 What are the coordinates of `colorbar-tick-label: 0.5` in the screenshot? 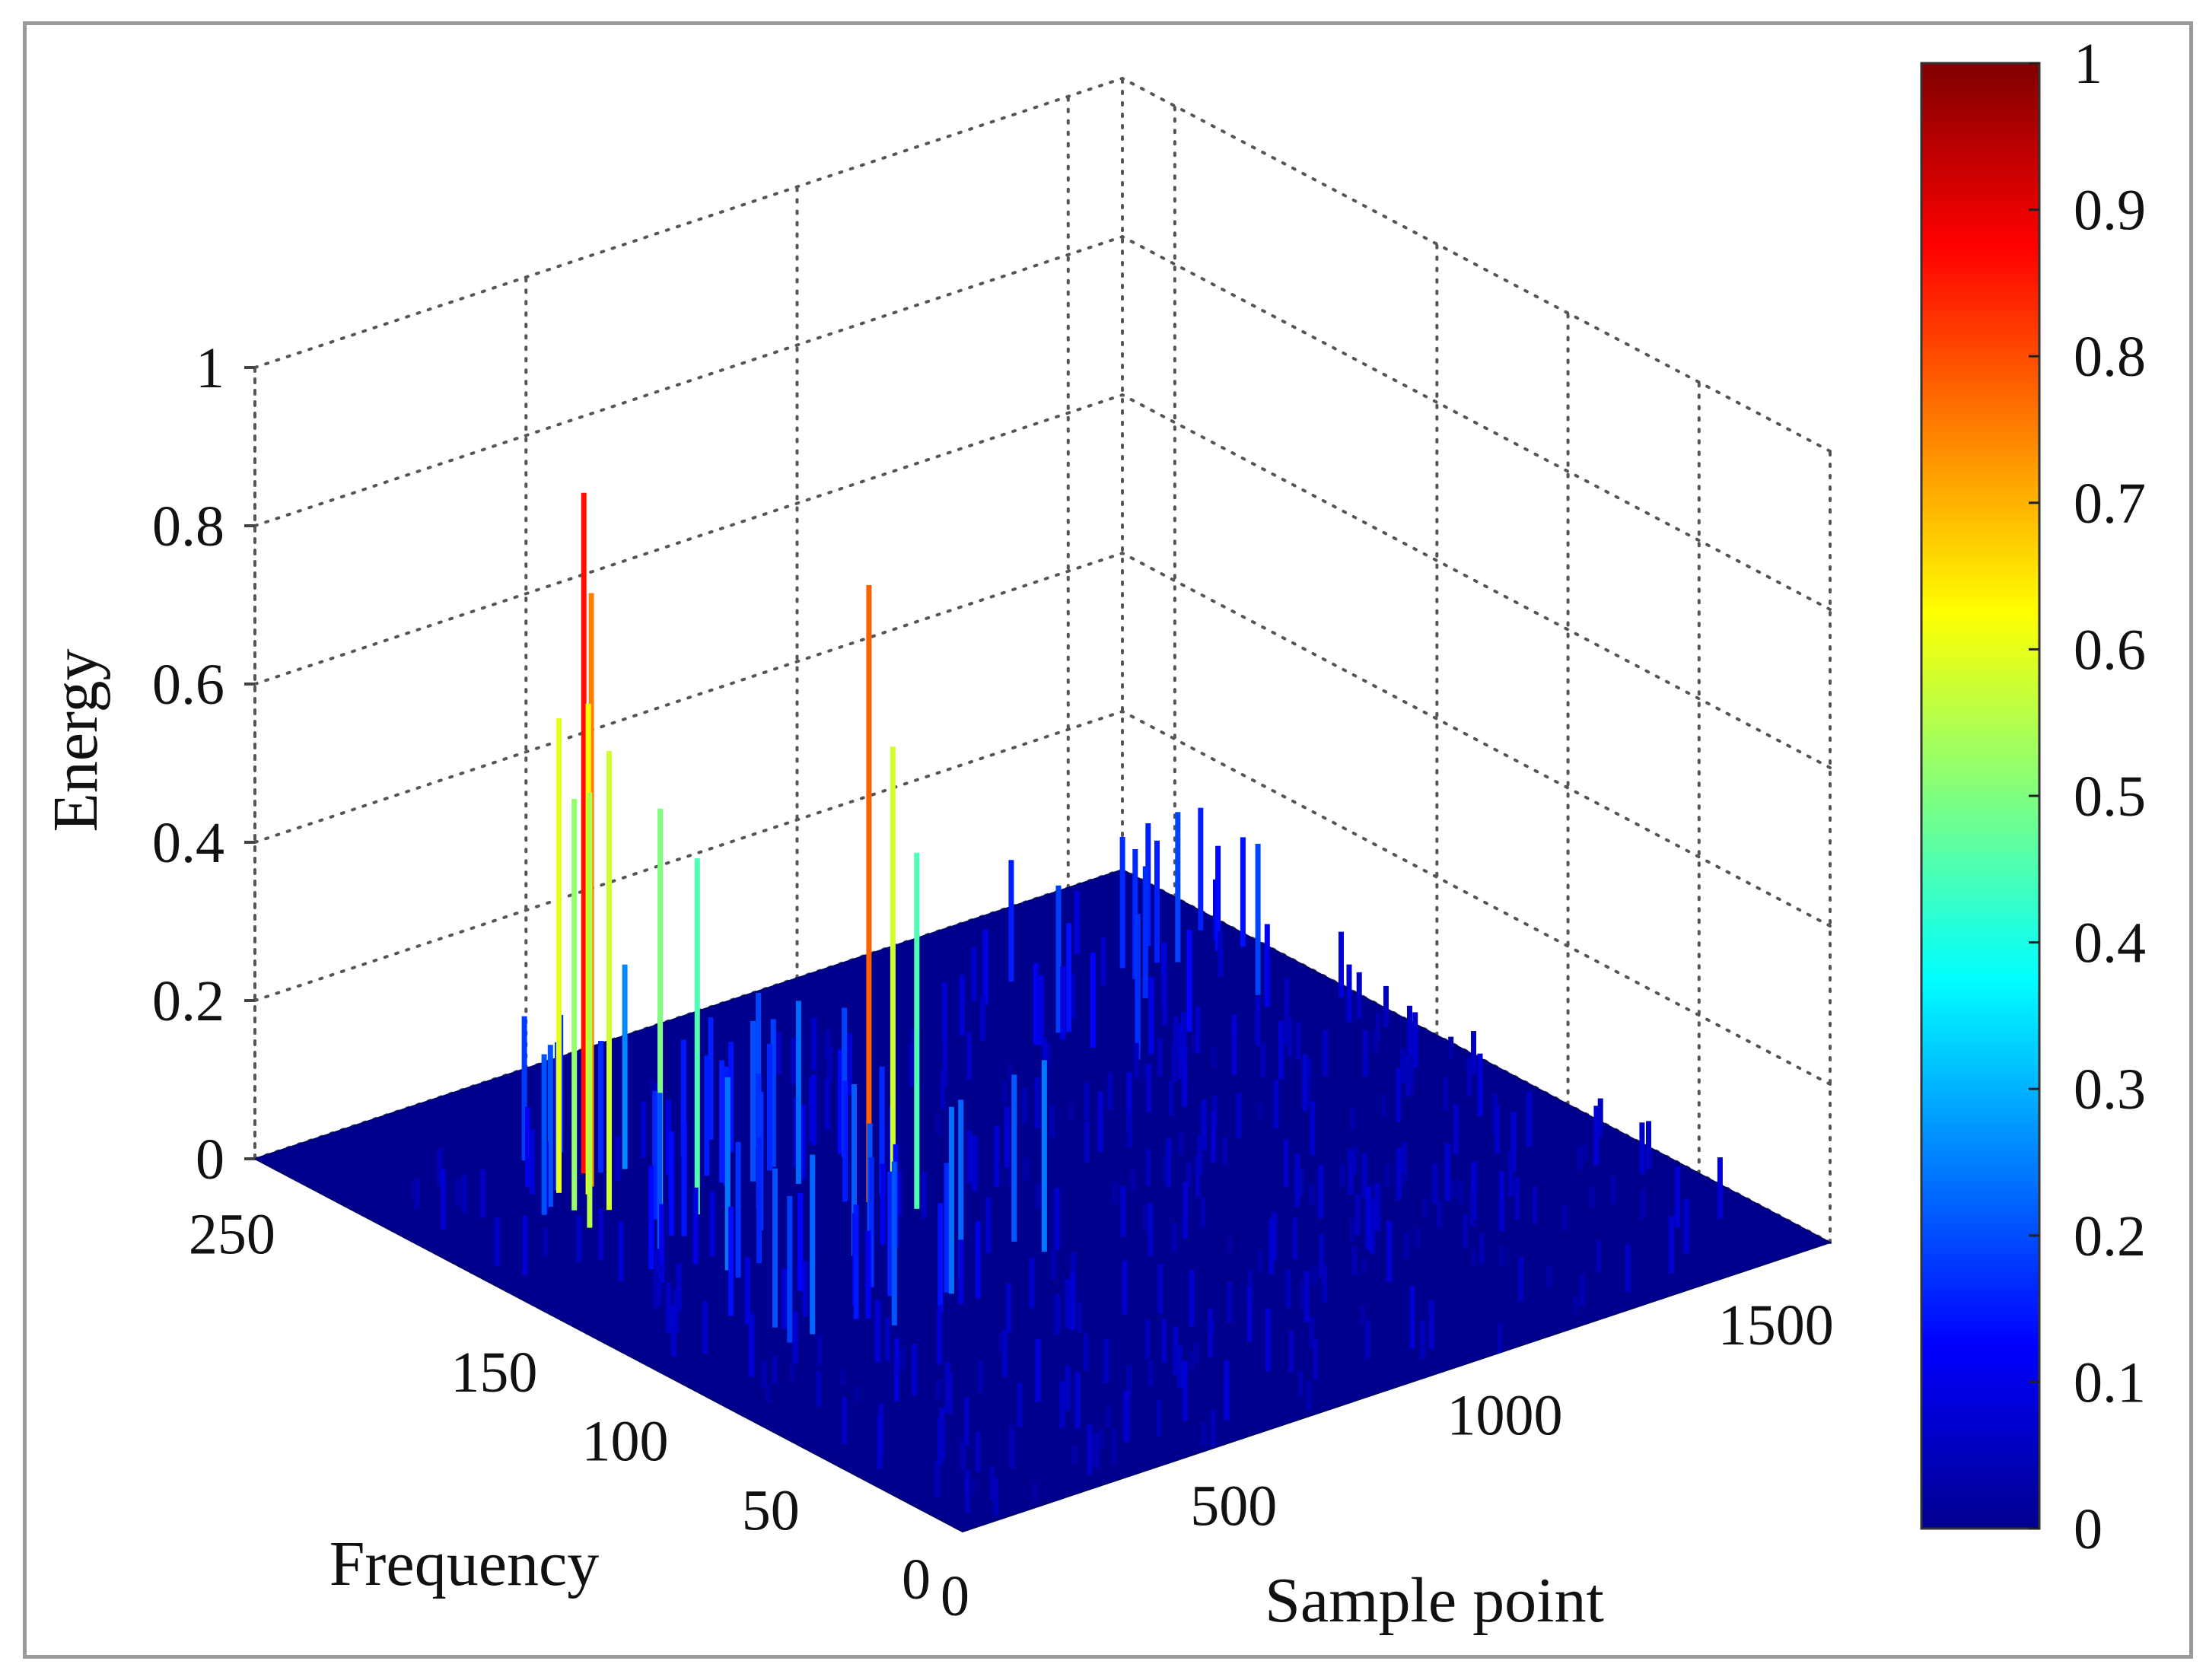 It's located at (2110, 797).